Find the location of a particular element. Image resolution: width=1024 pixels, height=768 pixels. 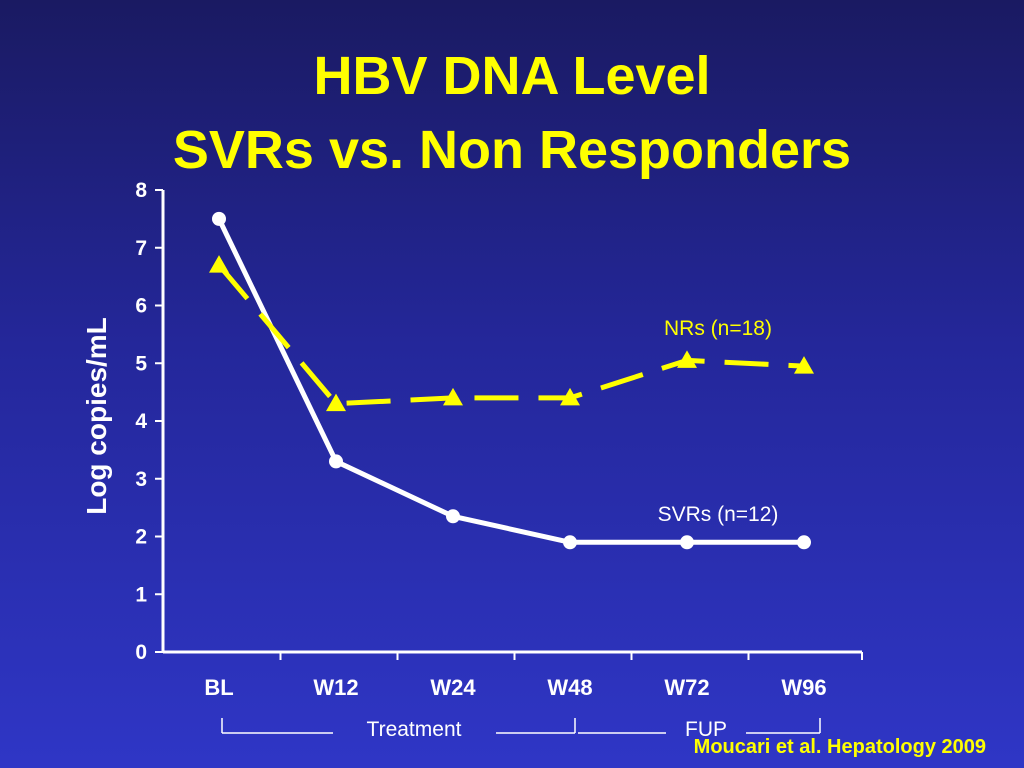

y-tick-label: 6 is located at coordinates (141, 306).